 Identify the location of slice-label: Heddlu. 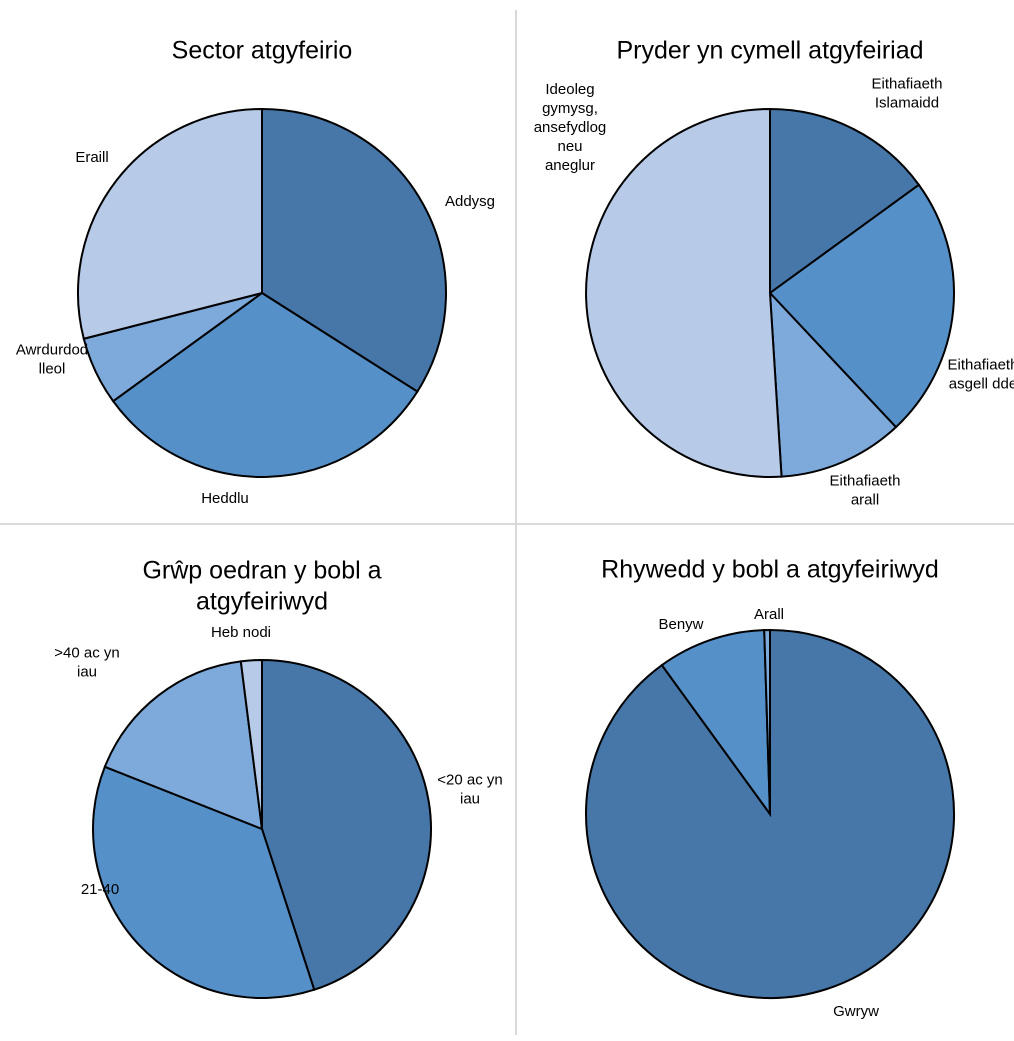
(225, 498).